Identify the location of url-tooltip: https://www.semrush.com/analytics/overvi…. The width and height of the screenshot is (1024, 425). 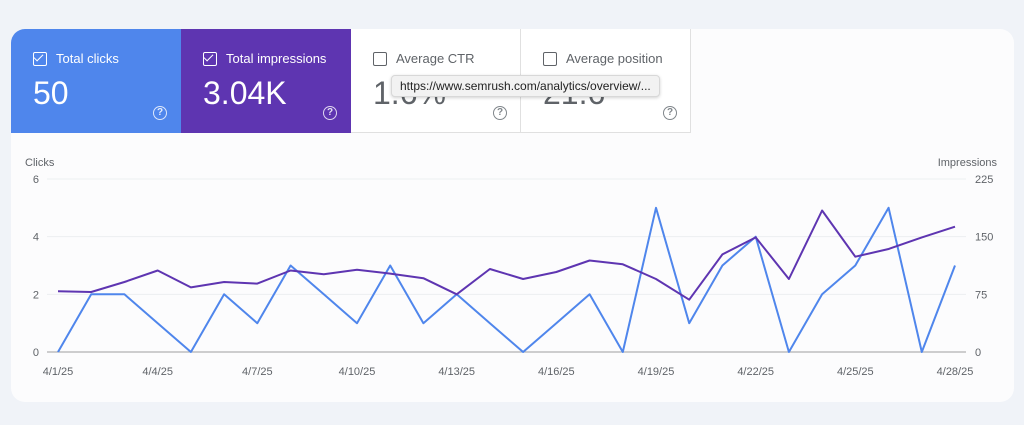
(525, 86).